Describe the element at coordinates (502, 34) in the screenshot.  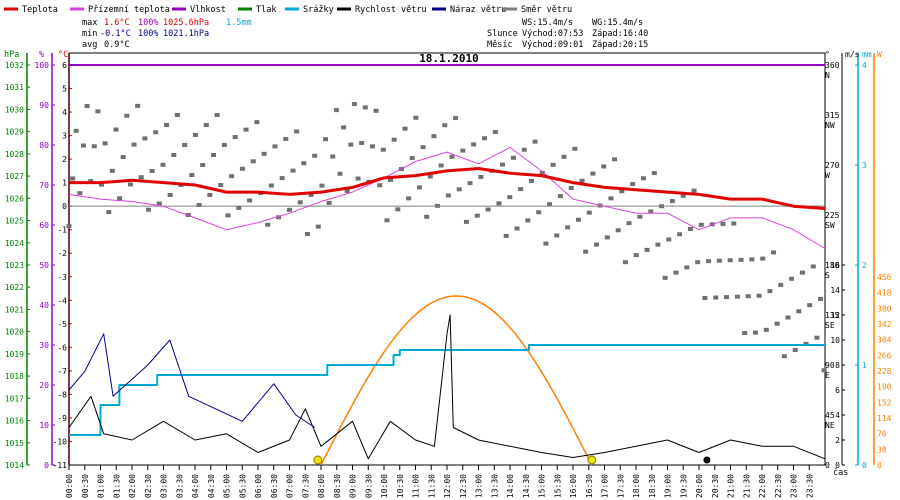
I see `info-sun-label: Slunce` at that location.